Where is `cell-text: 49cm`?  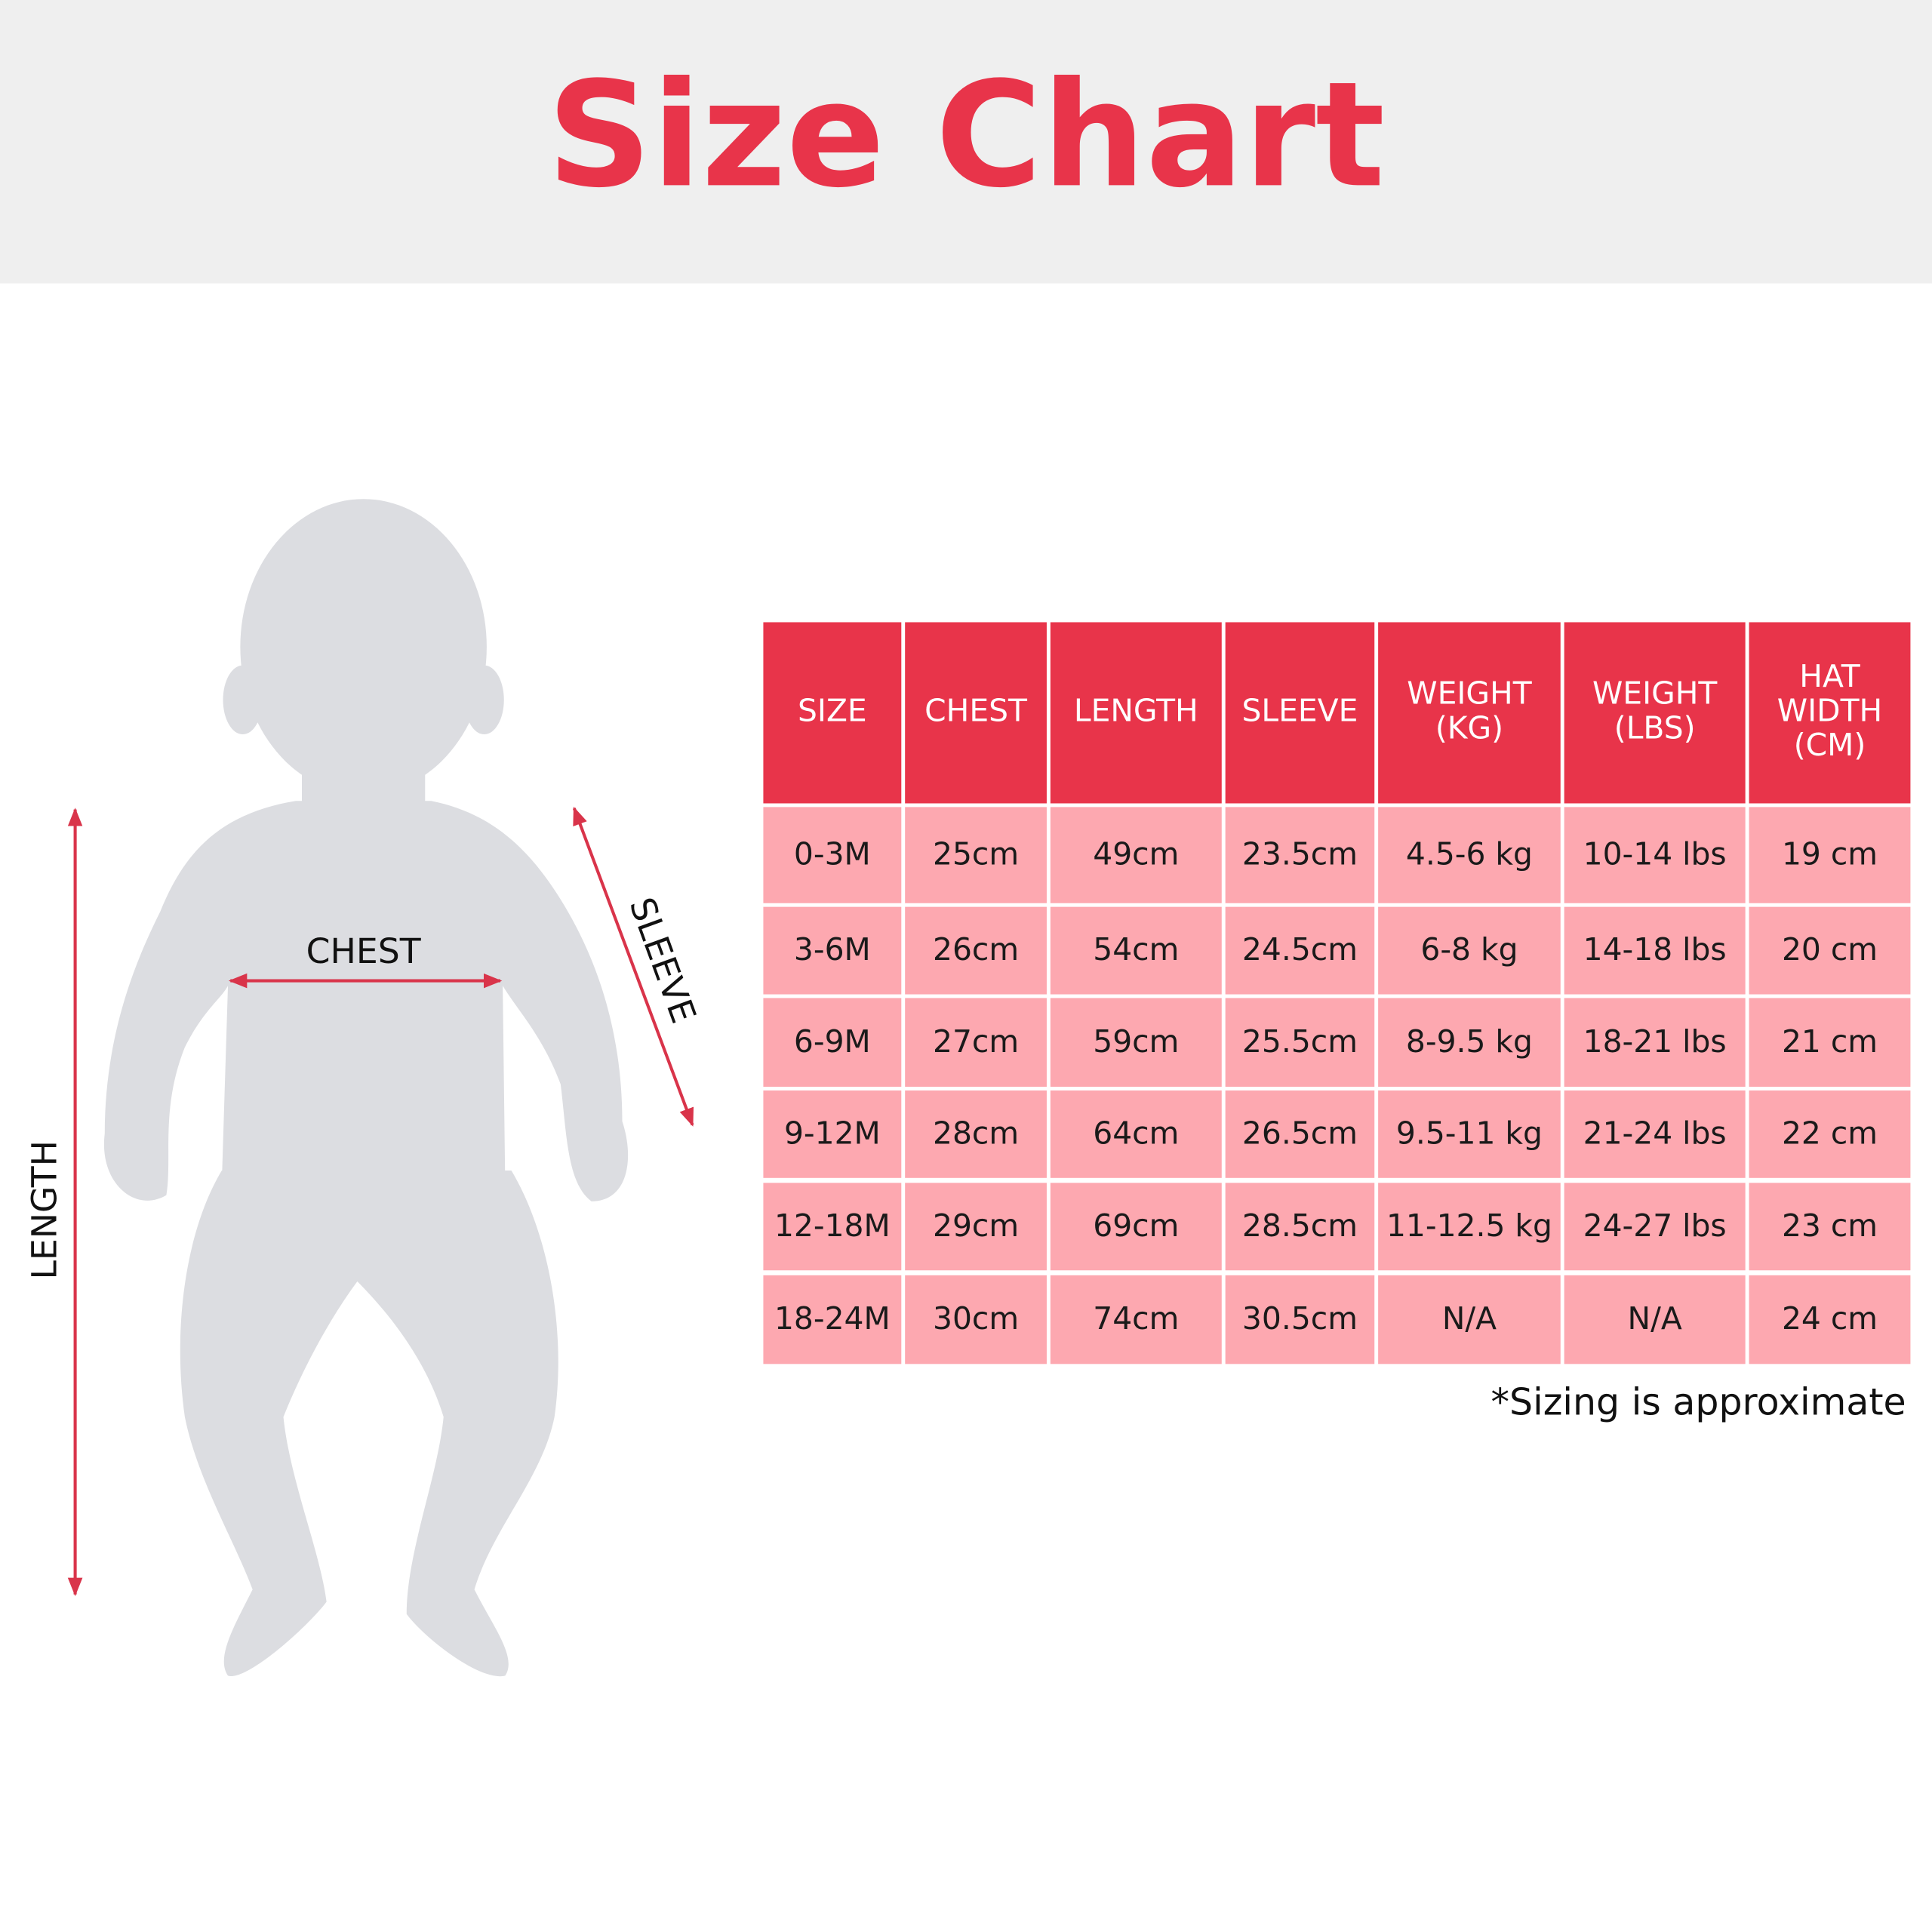 cell-text: 49cm is located at coordinates (1136, 854).